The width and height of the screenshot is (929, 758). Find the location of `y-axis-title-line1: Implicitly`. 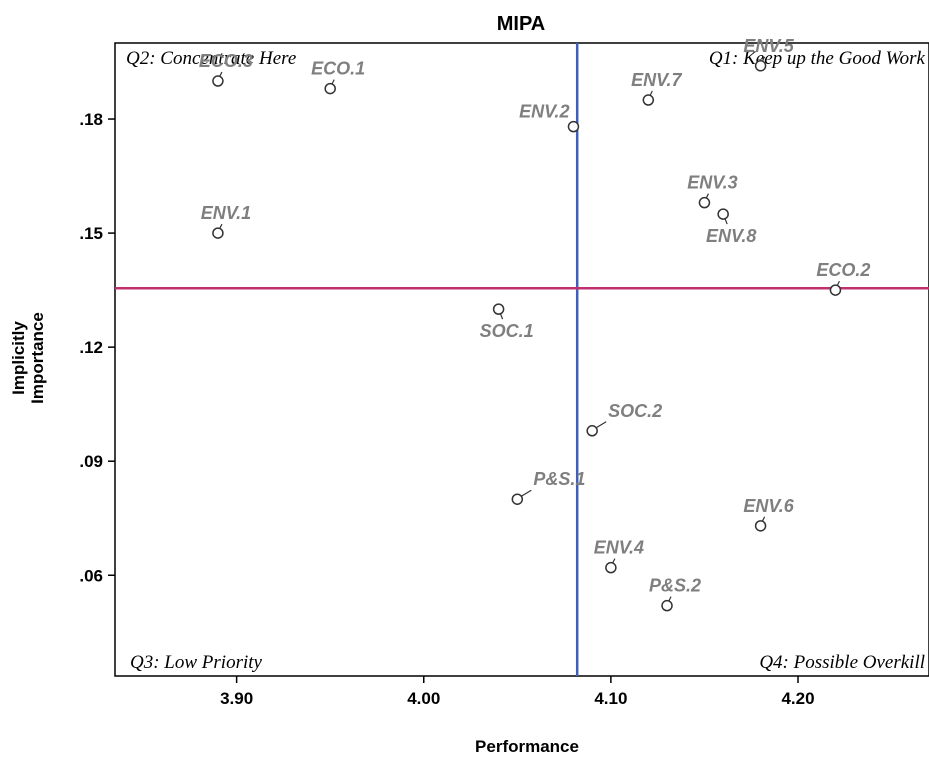

y-axis-title-line1: Implicitly is located at coordinates (18, 358).